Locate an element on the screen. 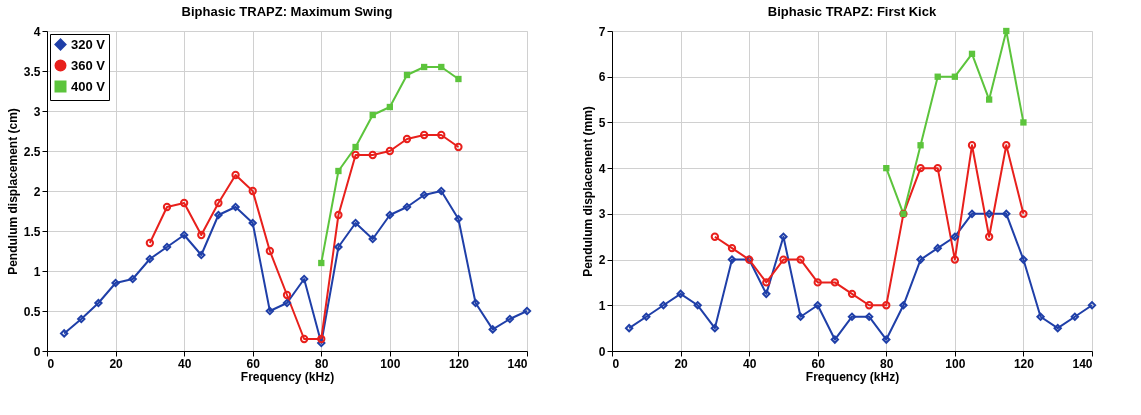  y-tick-label: 3.5 is located at coordinates (32, 71).